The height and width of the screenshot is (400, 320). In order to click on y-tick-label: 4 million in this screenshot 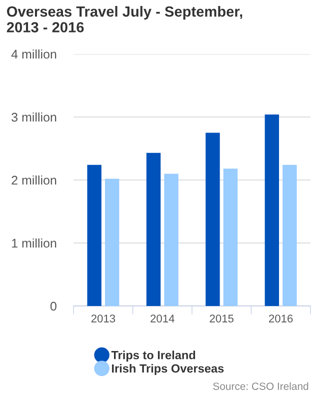, I will do `click(33, 54)`.